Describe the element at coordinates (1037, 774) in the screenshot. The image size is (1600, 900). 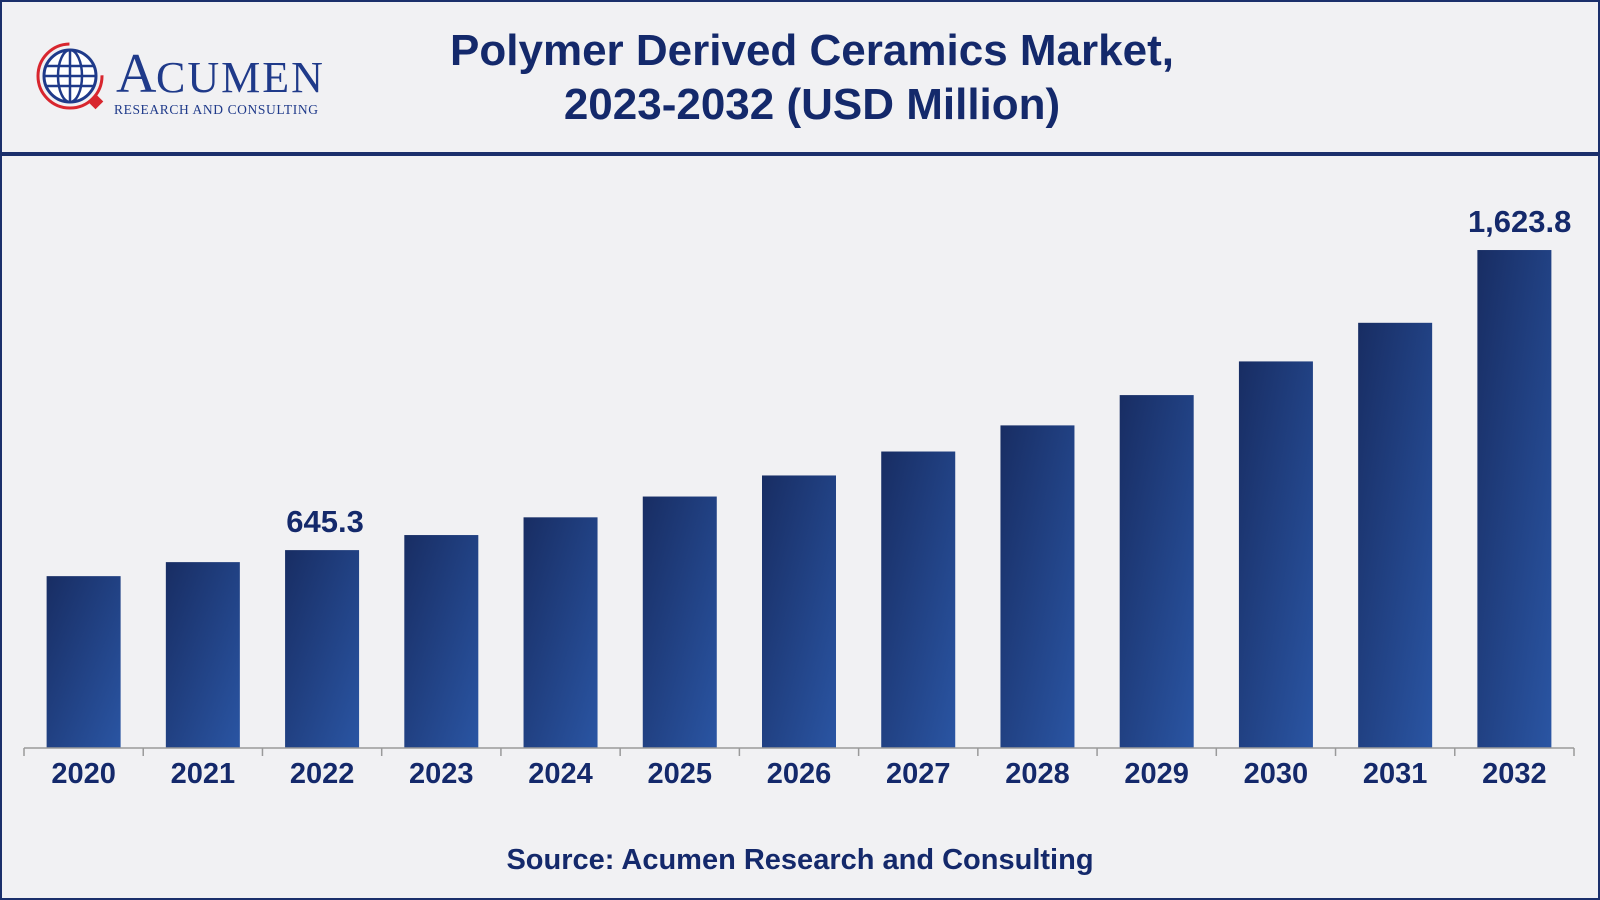
I see `x-tick-label: 2028` at that location.